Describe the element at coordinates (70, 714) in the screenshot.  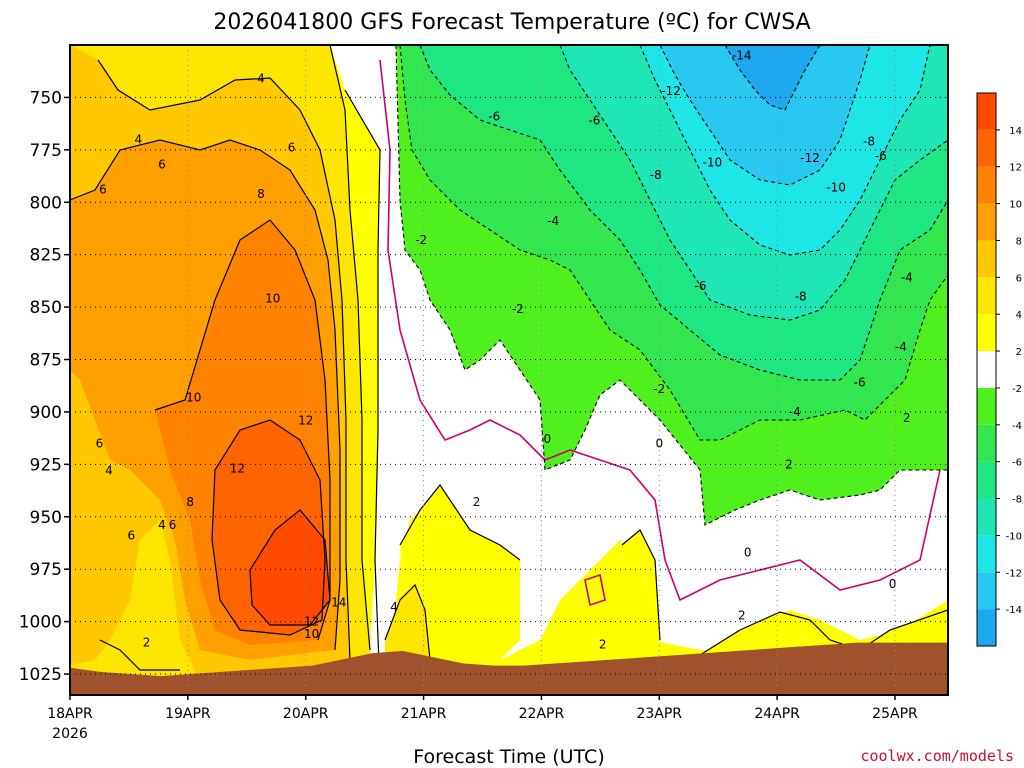
I see `x-tick-label: 18APR` at that location.